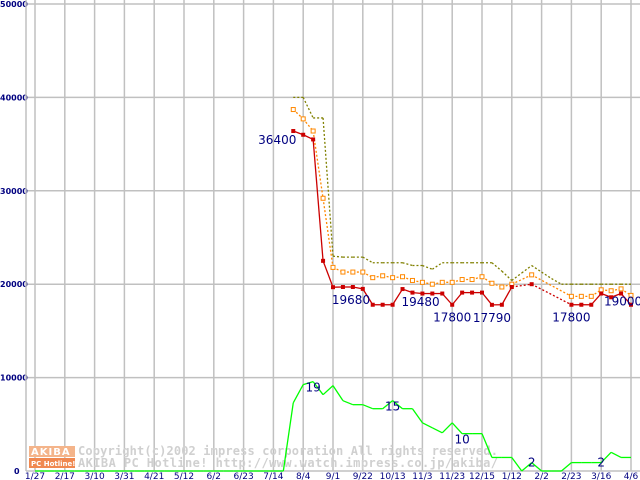 The height and width of the screenshot is (480, 640). I want to click on x-tick-label: 5/12, so click(184, 476).